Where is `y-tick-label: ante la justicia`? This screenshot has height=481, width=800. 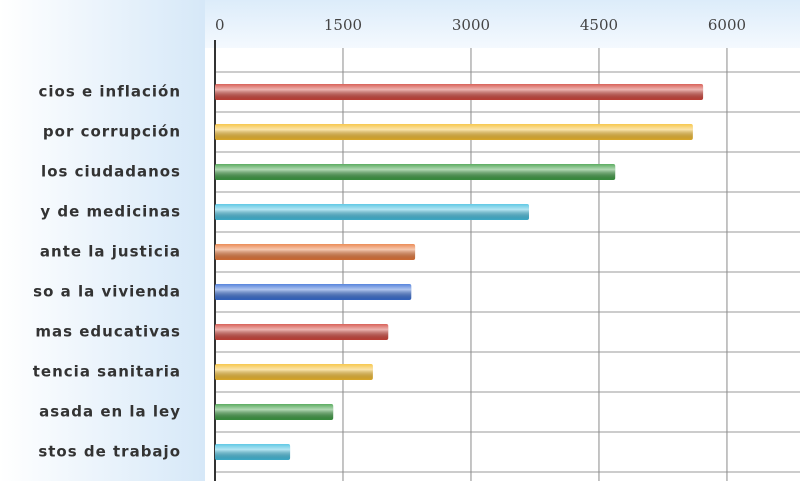 y-tick-label: ante la justicia is located at coordinates (110, 252).